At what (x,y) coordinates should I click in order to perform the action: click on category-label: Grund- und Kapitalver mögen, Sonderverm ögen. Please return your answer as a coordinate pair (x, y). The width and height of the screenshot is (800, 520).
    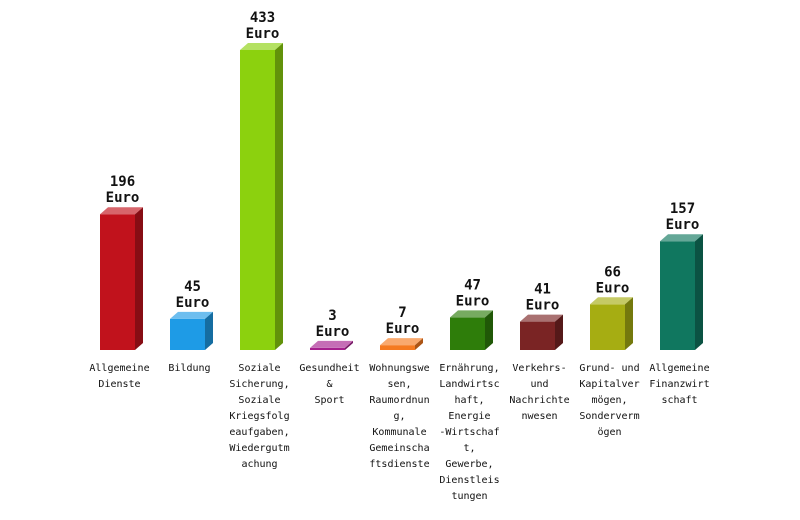
    Looking at the image, I should click on (609, 400).